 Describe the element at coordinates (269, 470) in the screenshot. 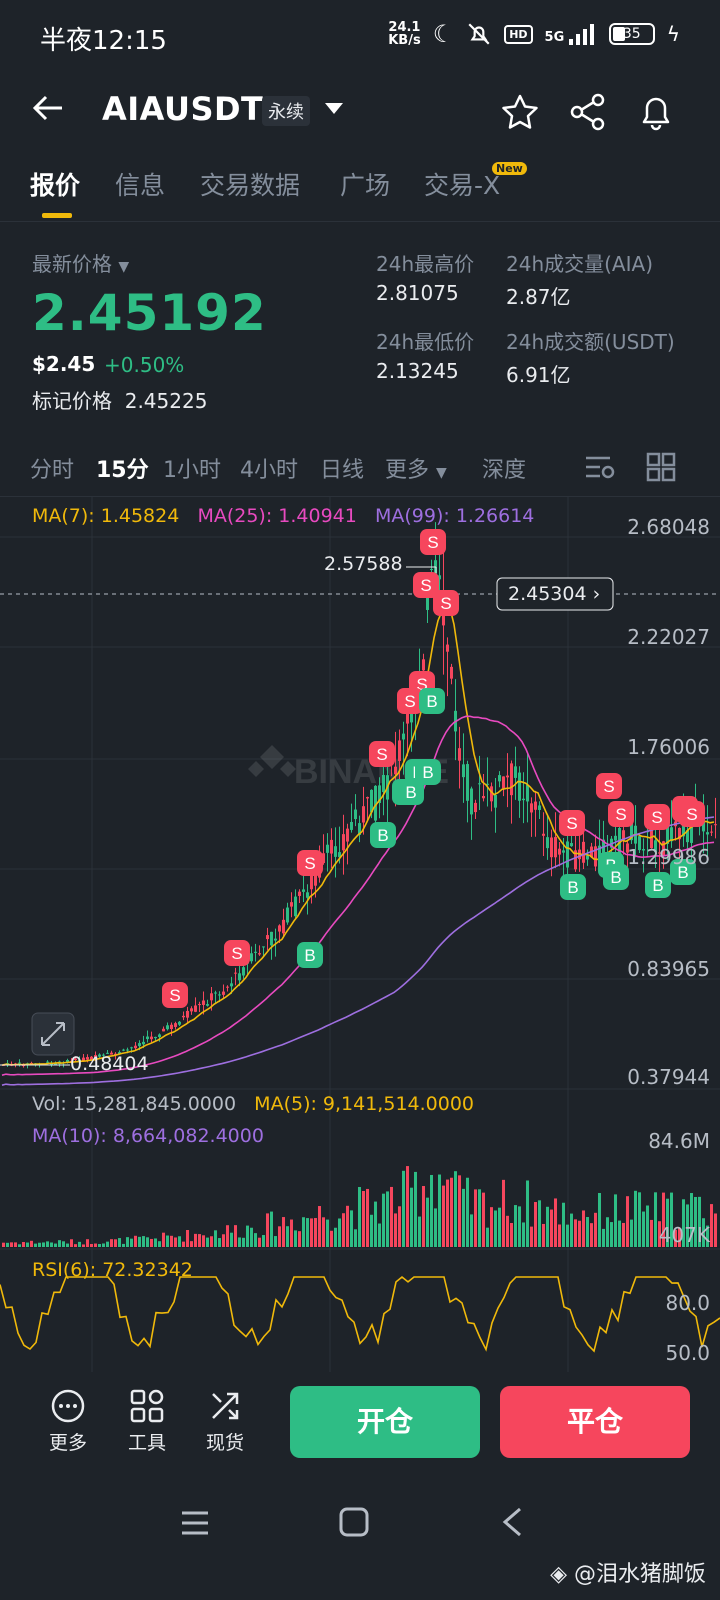

I see `tf-4h: 4小时` at that location.